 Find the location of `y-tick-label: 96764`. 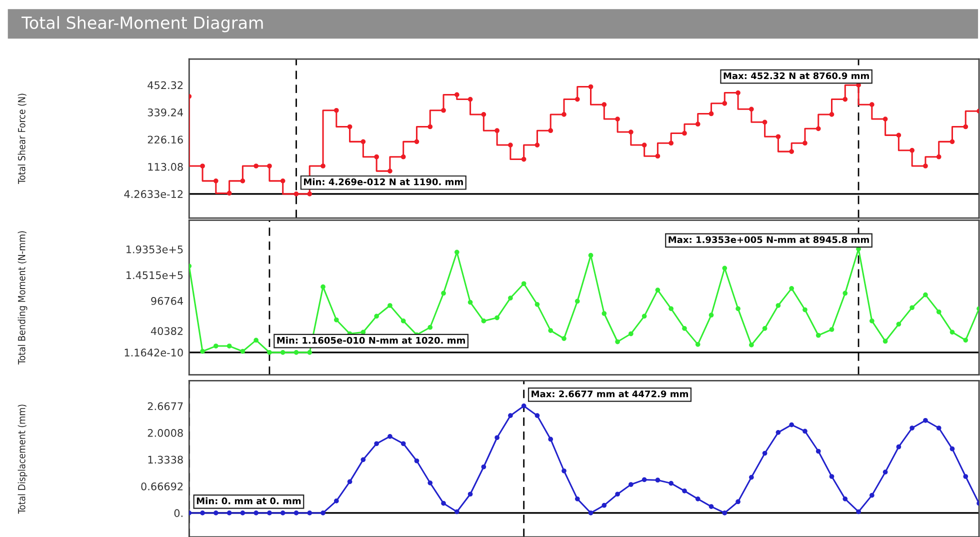

y-tick-label: 96764 is located at coordinates (167, 301).